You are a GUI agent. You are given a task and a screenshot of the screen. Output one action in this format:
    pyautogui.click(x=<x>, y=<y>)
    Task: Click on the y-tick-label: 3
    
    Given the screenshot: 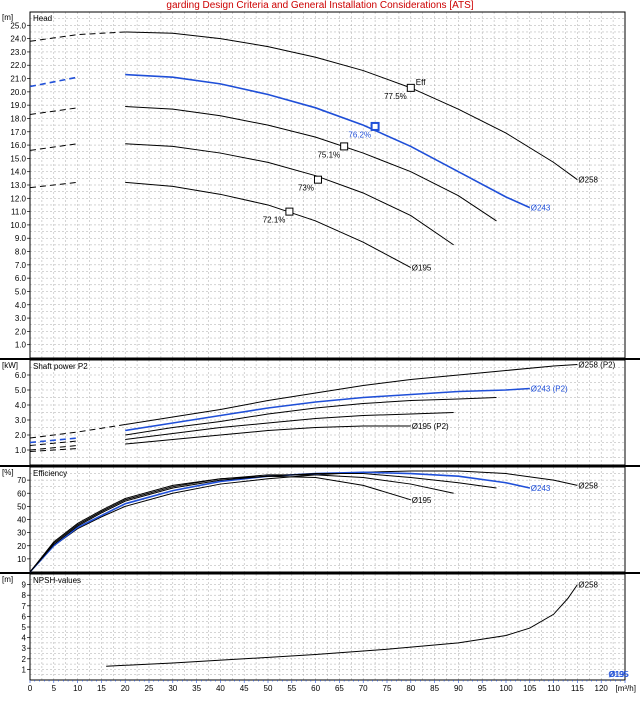 What is the action you would take?
    pyautogui.click(x=24, y=648)
    